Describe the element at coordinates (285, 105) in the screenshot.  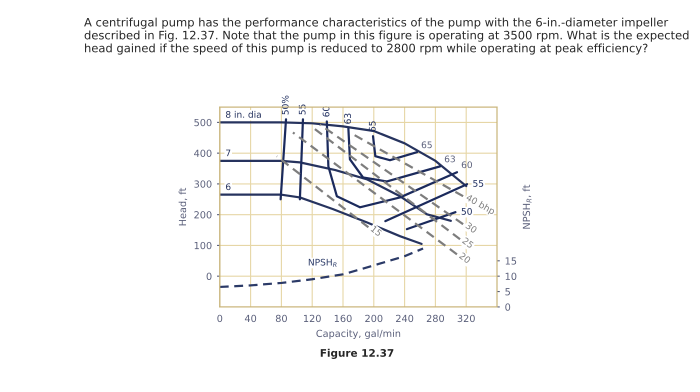
I see `text: 50%` at that location.